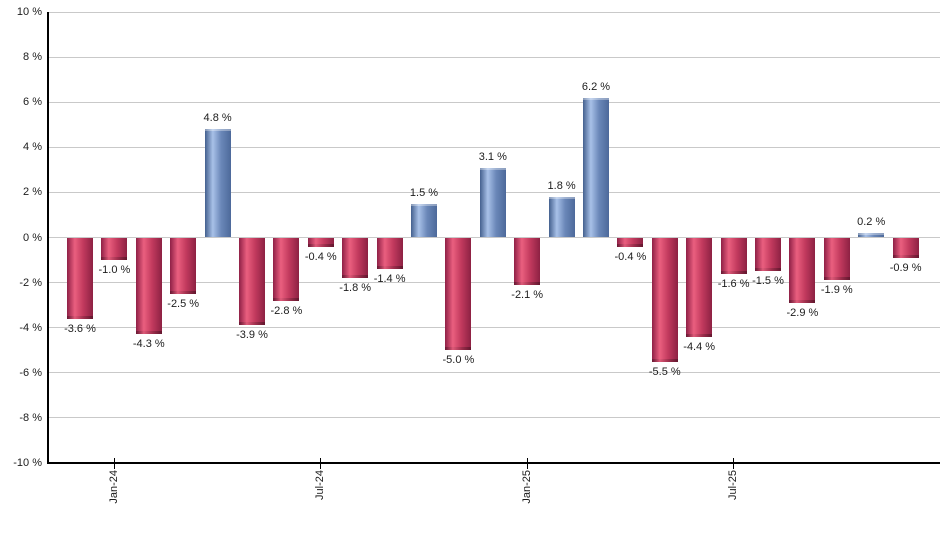 Image resolution: width=940 pixels, height=550 pixels. I want to click on bar-value-label: 4.8 %, so click(217, 118).